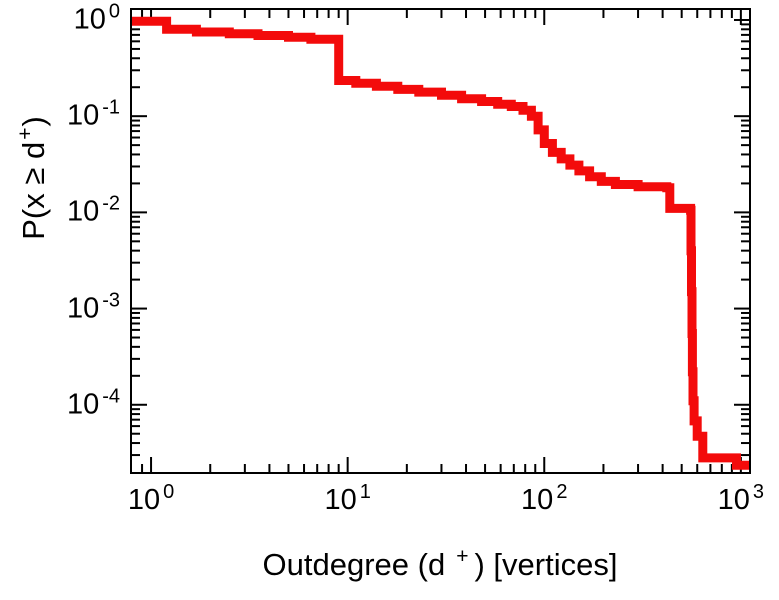  Describe the element at coordinates (111, 300) in the screenshot. I see `tick-exponent: -3` at that location.